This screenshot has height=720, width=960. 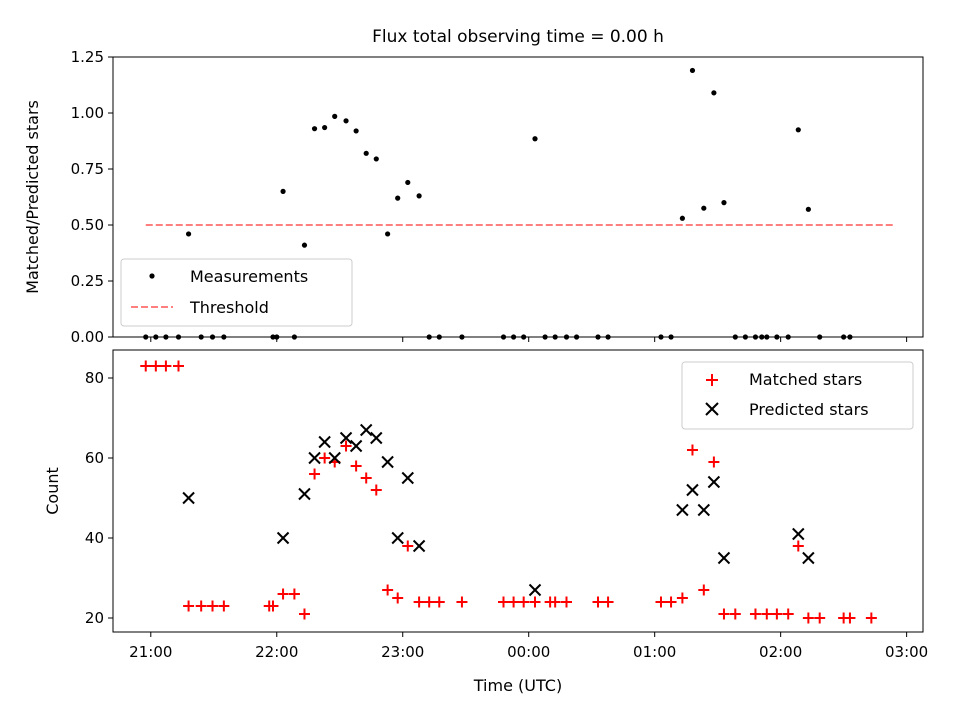 What do you see at coordinates (528, 652) in the screenshot?
I see `x-tick-label: 00:00` at bounding box center [528, 652].